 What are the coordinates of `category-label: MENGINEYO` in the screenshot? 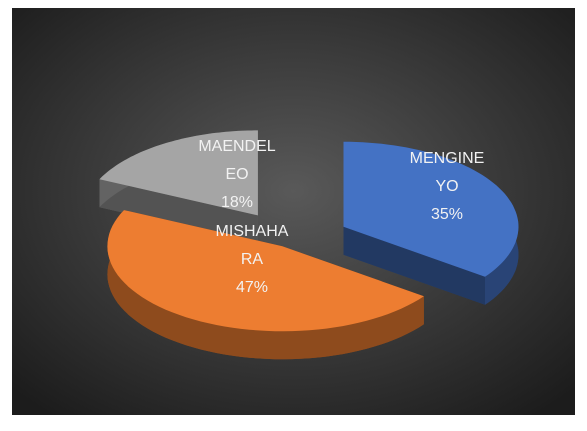 It's located at (447, 172).